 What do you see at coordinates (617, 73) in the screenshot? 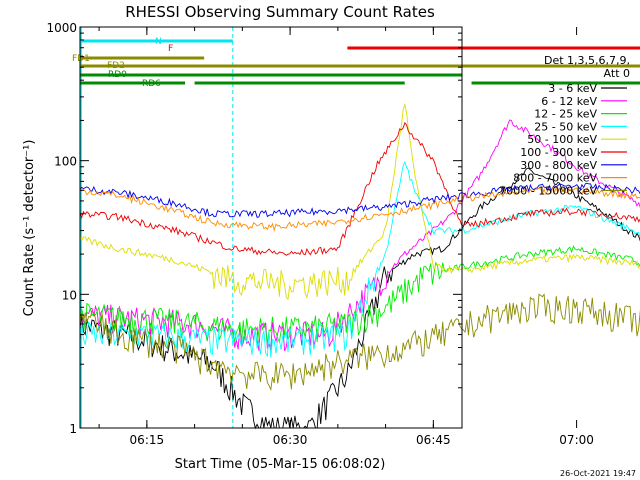
I see `detector-info-line-2: Att 0` at bounding box center [617, 73].